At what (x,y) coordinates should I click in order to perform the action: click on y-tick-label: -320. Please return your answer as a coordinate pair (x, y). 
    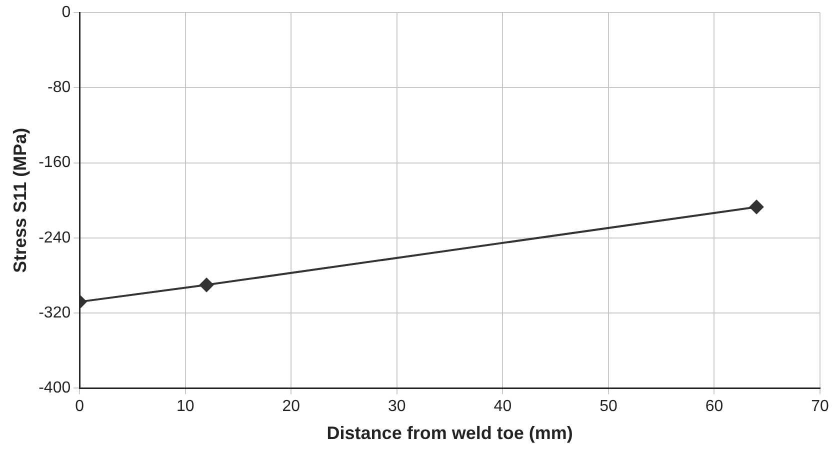
    Looking at the image, I should click on (54, 313).